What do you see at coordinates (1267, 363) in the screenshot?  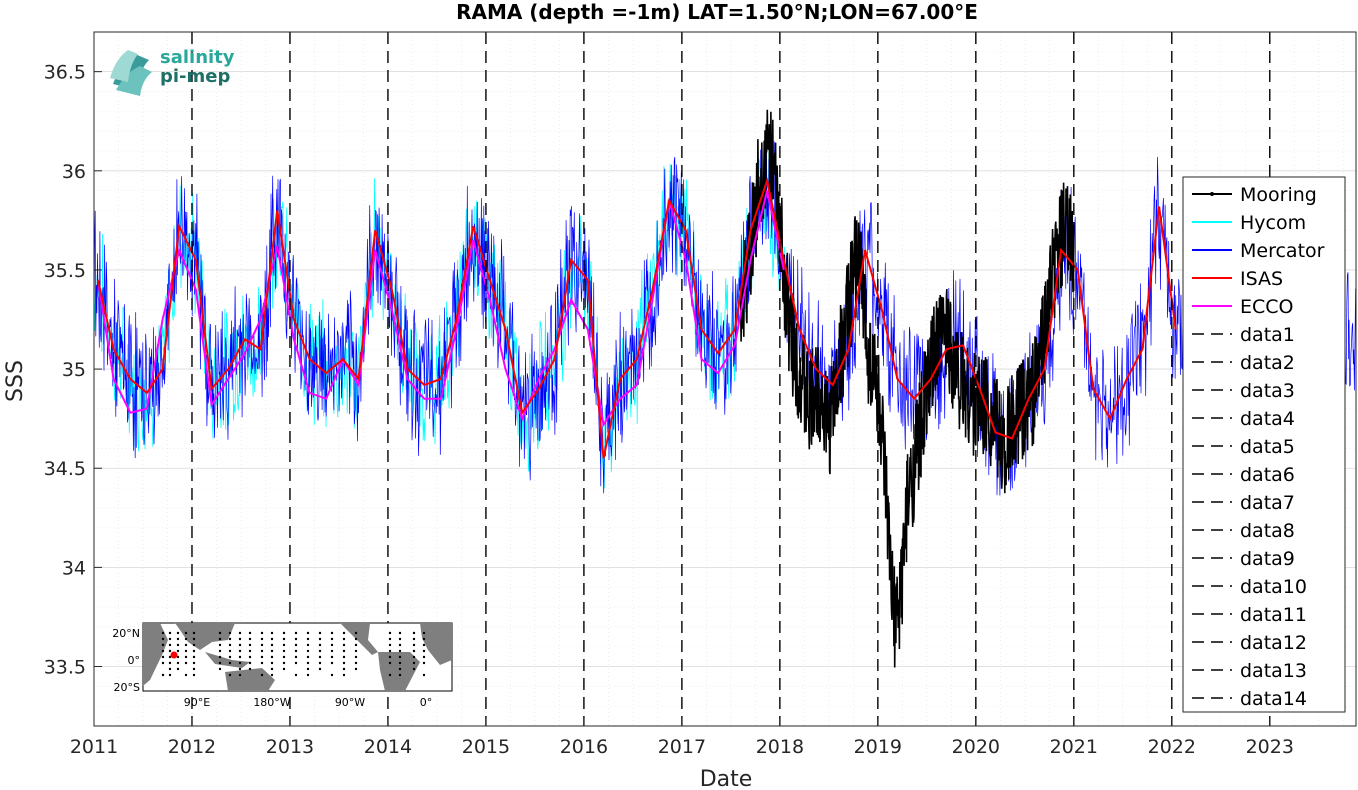 I see `legend-label: data2` at bounding box center [1267, 363].